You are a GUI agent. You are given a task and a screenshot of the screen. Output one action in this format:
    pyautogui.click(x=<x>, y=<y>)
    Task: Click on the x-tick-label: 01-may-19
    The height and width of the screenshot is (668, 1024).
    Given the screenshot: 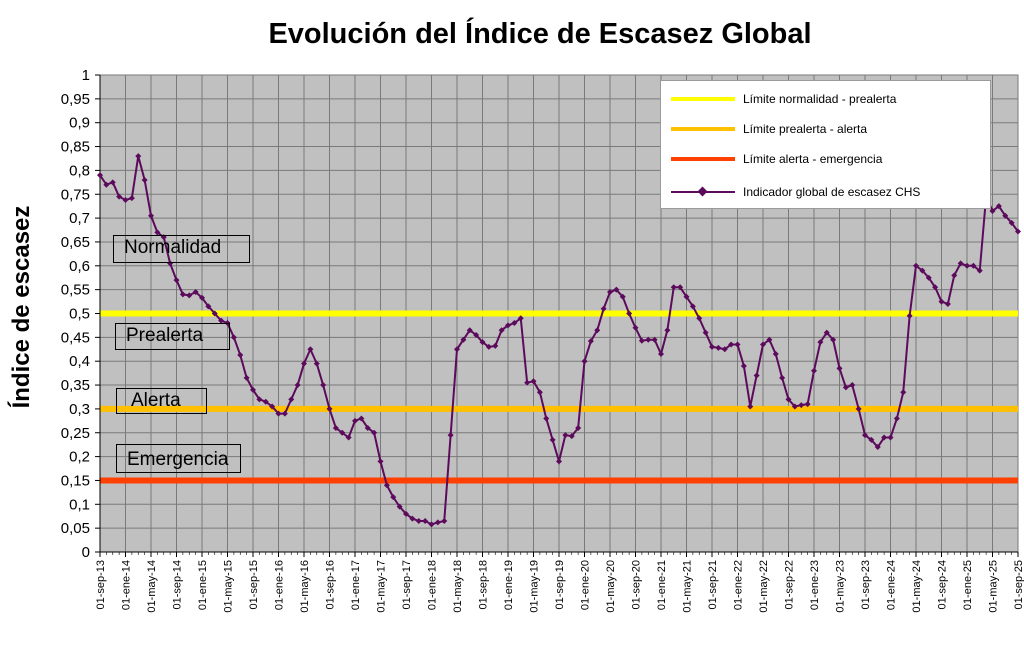 What is the action you would take?
    pyautogui.click(x=535, y=586)
    